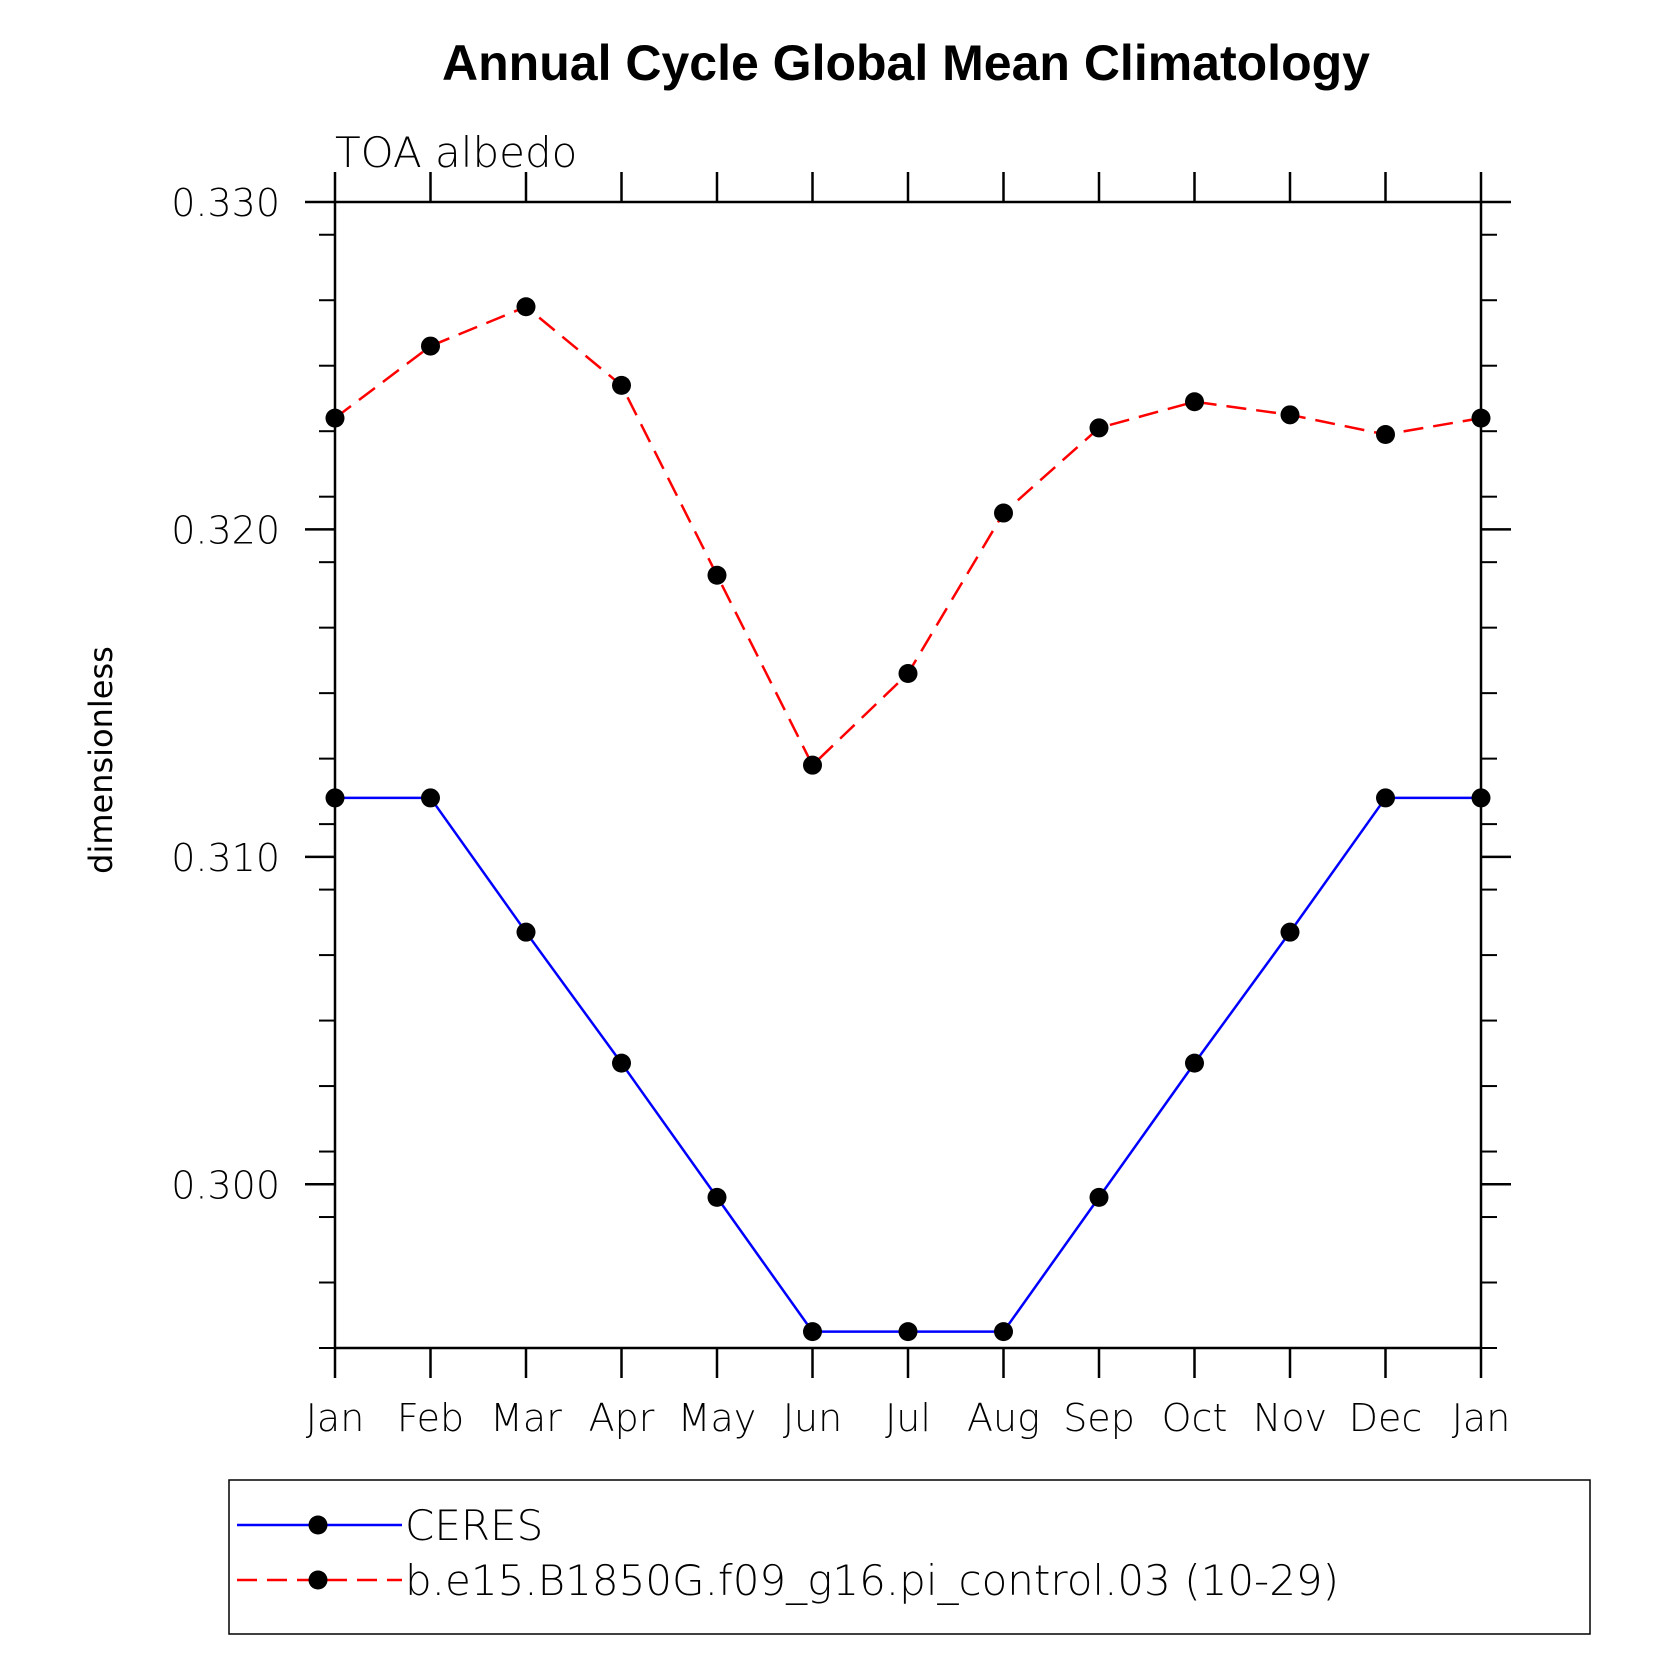 The width and height of the screenshot is (1663, 1663). Describe the element at coordinates (812, 1418) in the screenshot. I see `x-tick-label: Jun` at that location.